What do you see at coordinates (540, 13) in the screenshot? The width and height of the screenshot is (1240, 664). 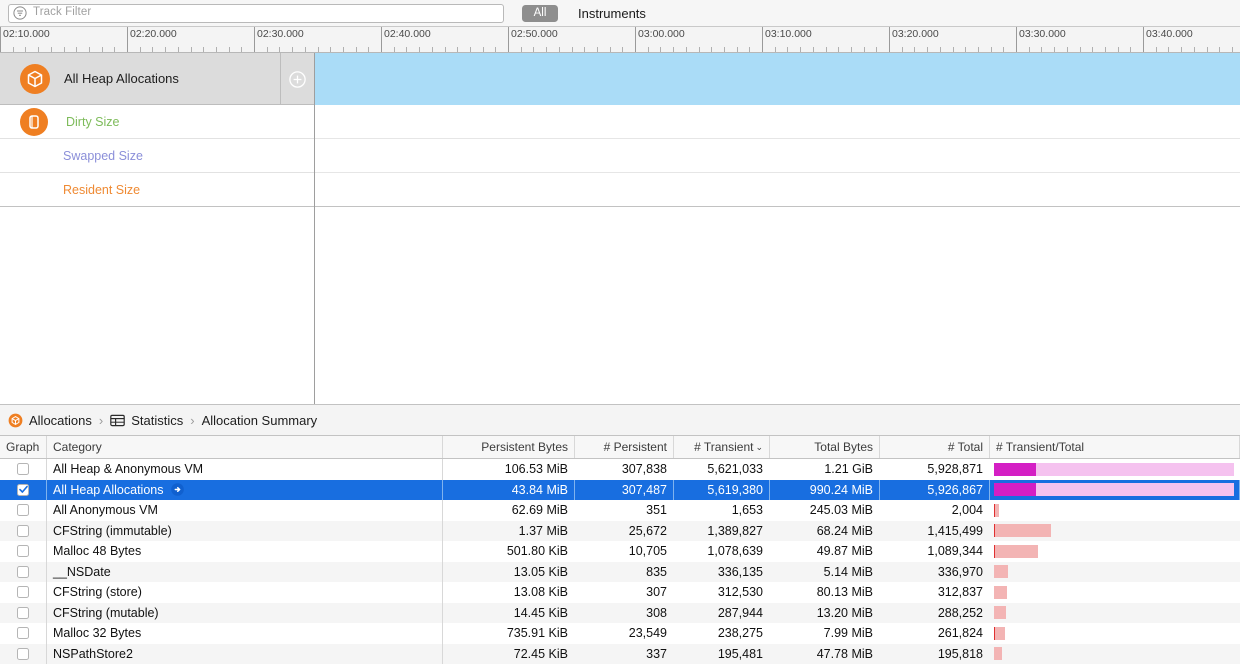 I see `all-filter-button: All` at bounding box center [540, 13].